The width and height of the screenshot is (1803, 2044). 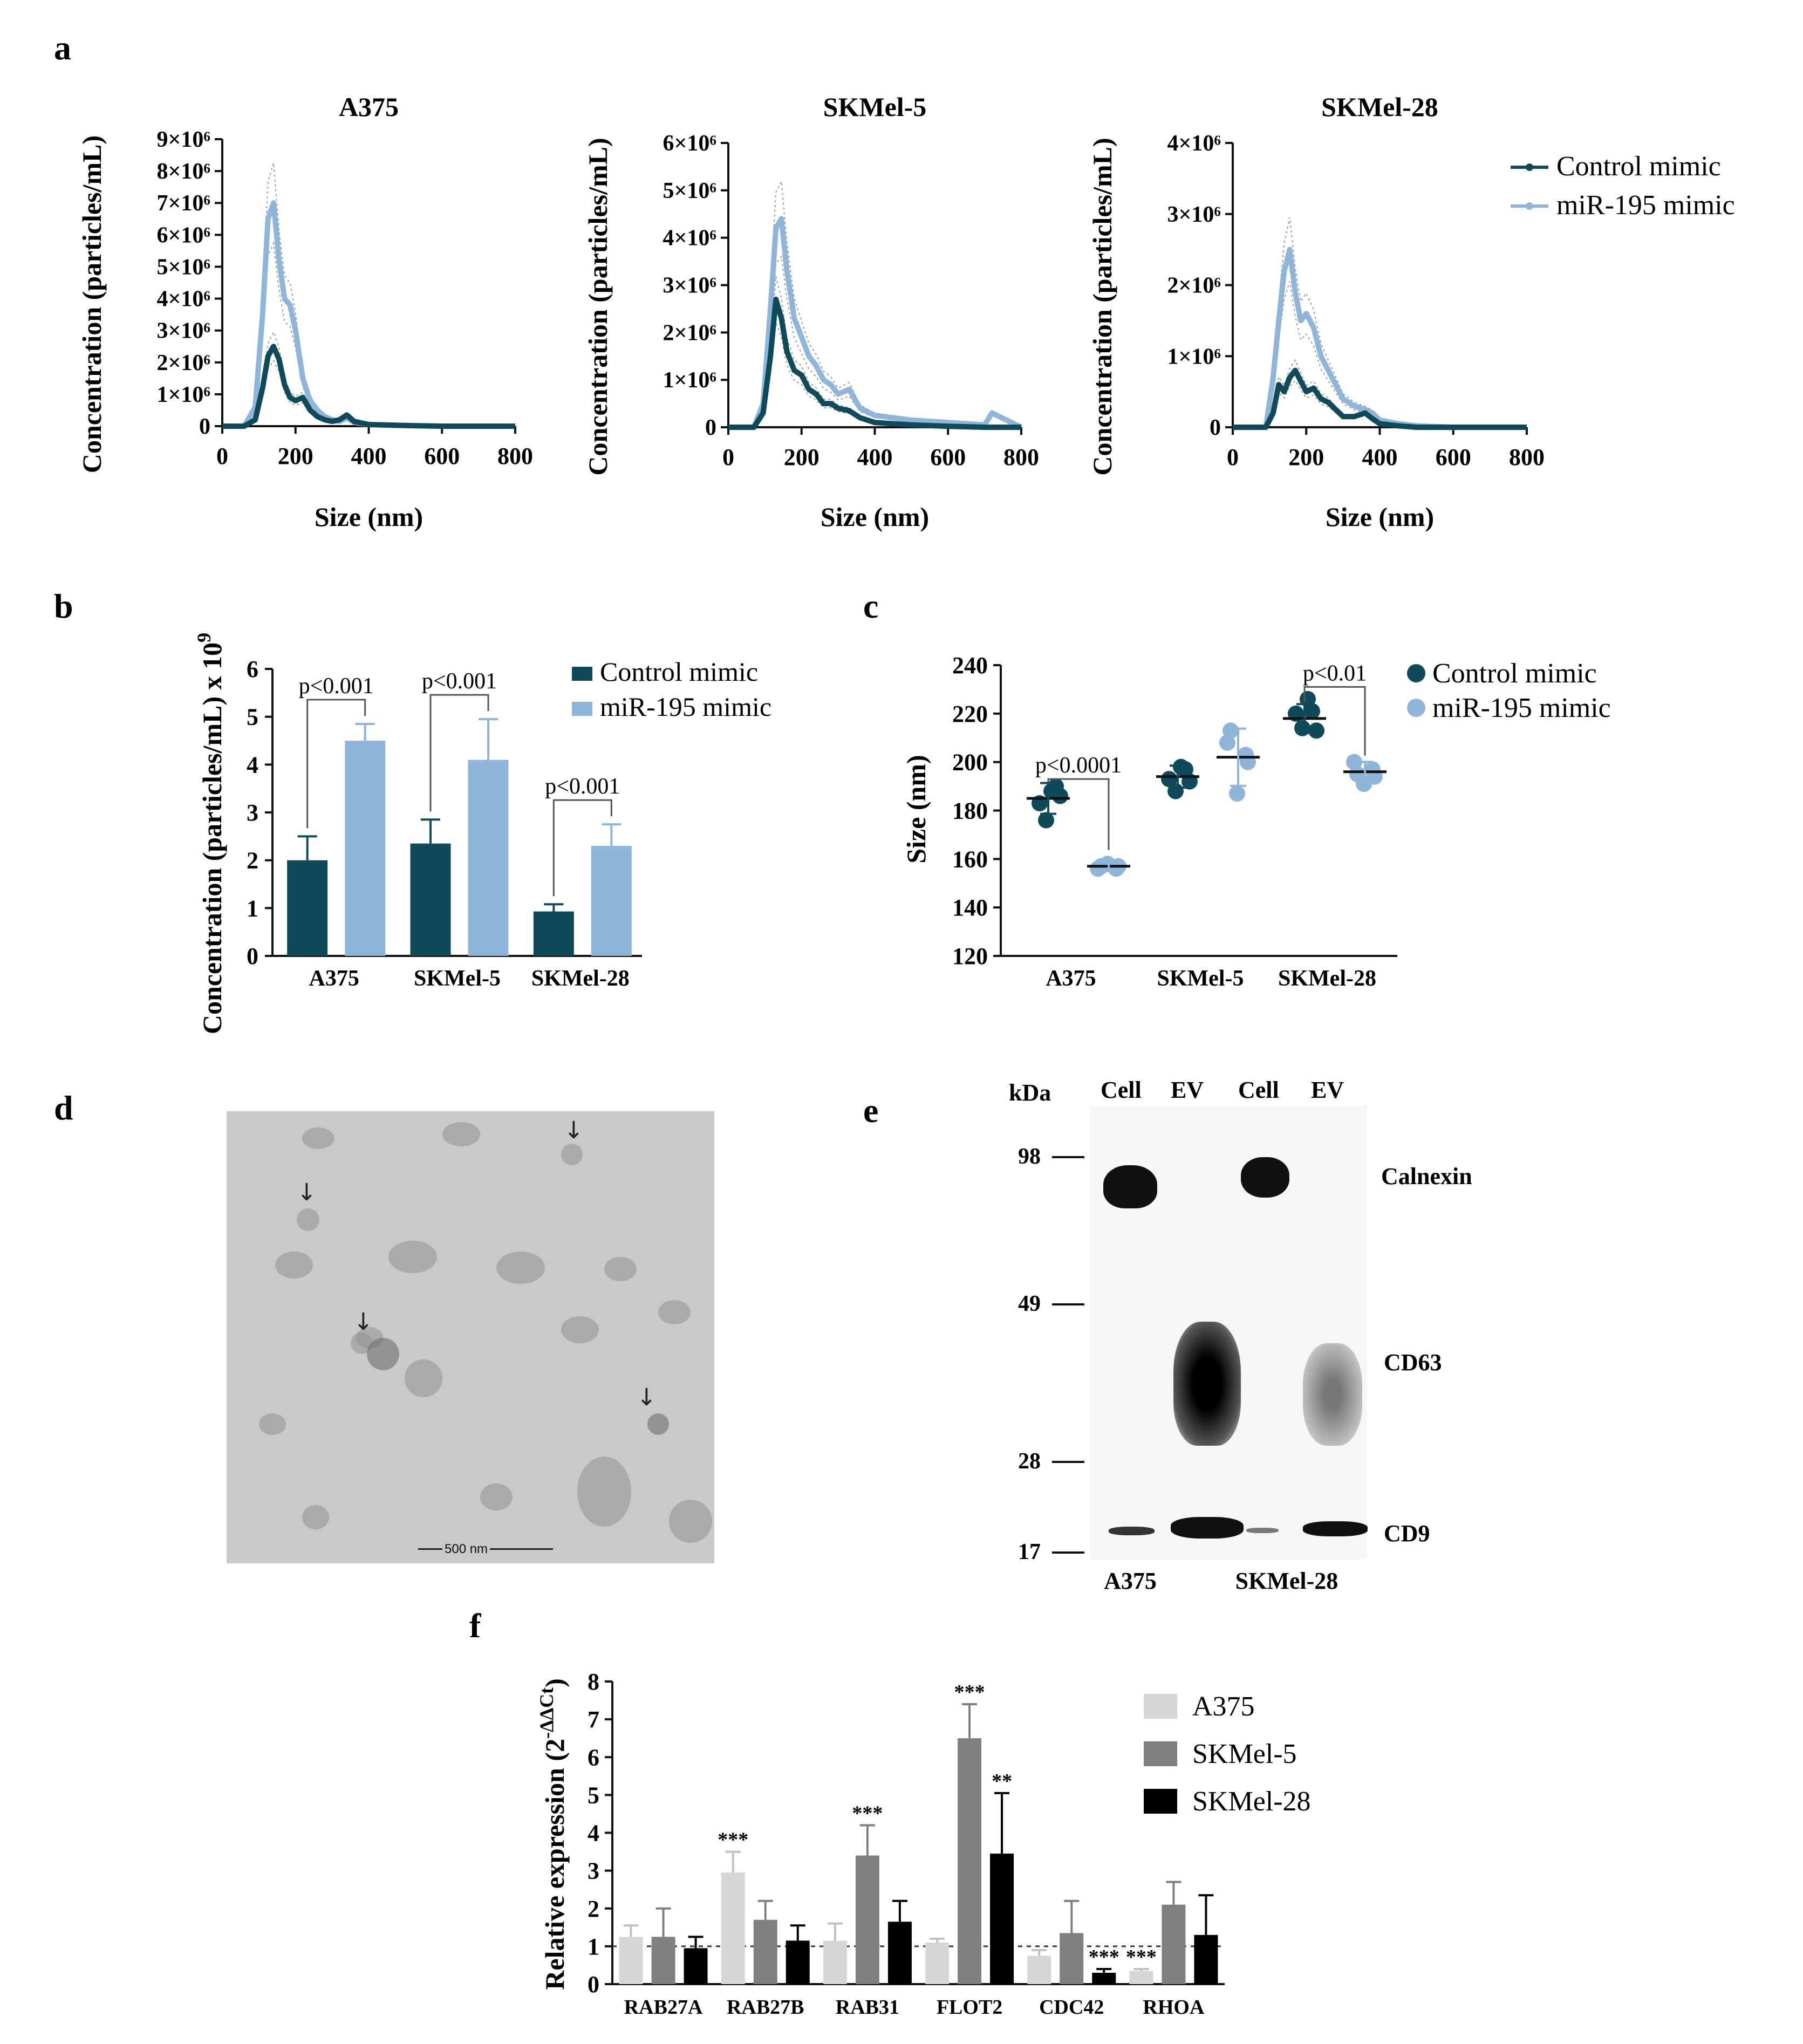 I want to click on x-tick-label: RAB27B, so click(x=765, y=2007).